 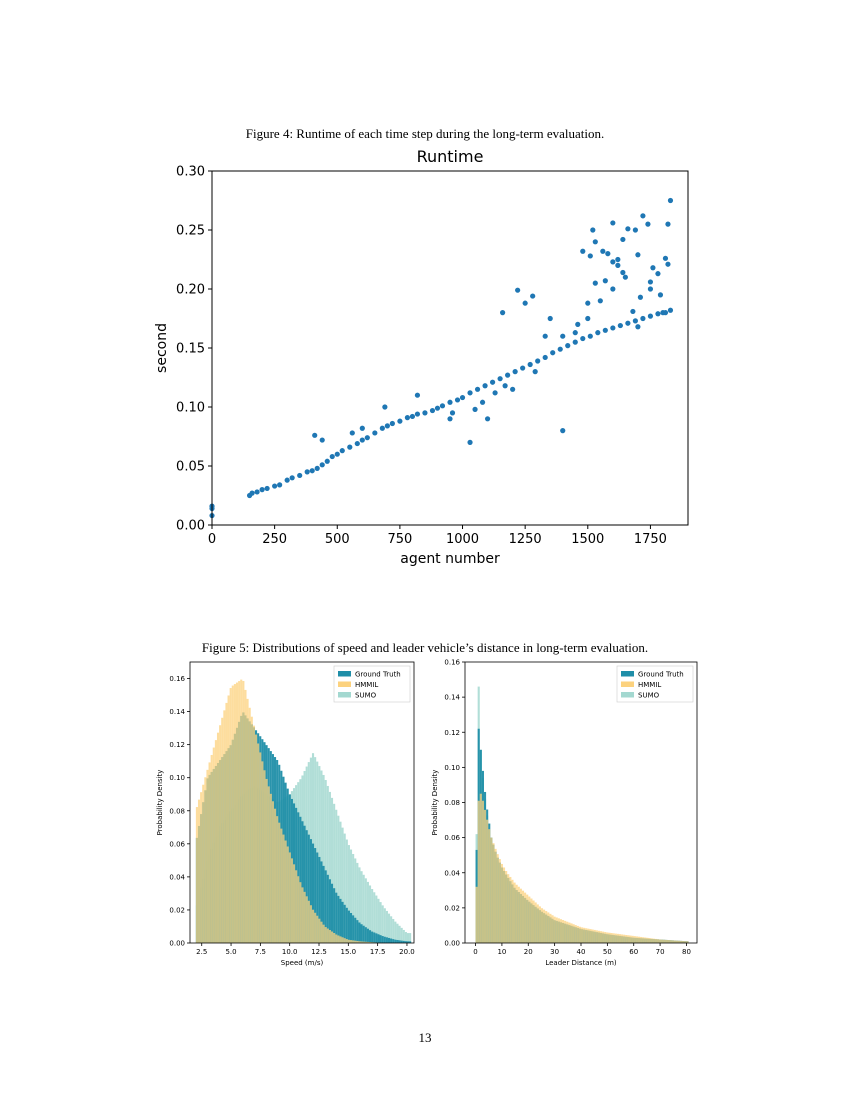 I want to click on y-axis-label: second, so click(x=162, y=348).